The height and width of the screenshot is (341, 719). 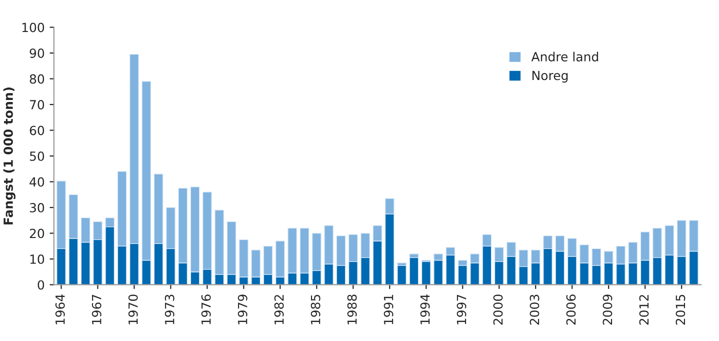 I want to click on x-tick-label: 2000, so click(x=498, y=309).